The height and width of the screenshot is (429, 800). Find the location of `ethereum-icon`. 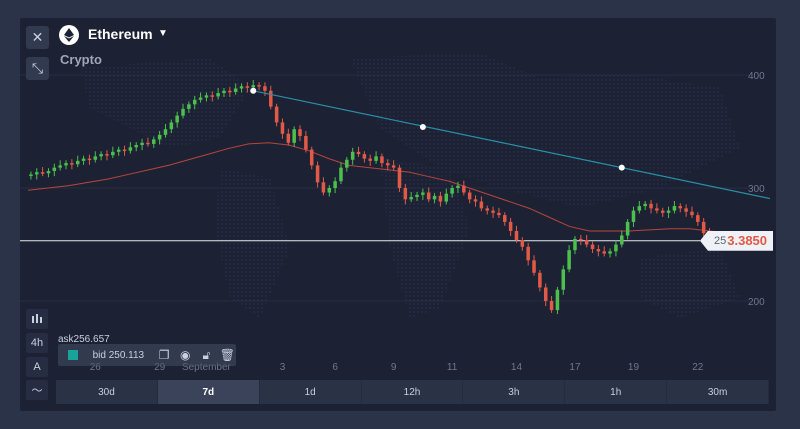

ethereum-icon is located at coordinates (69, 35).